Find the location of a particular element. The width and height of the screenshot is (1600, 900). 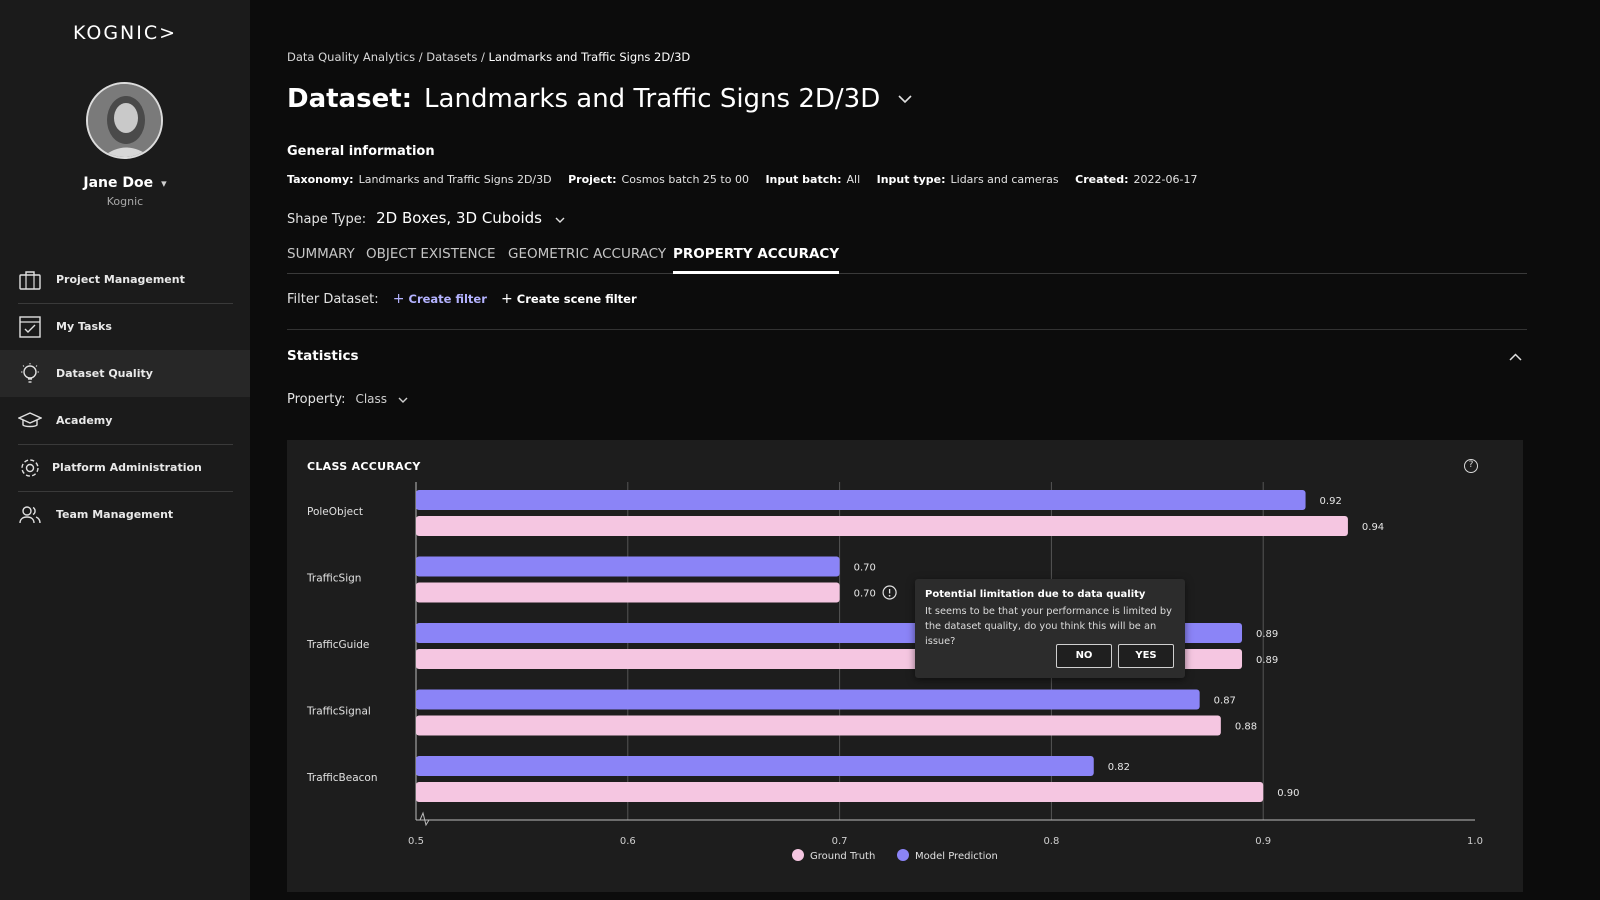

taxonomy-label: Taxonomy: is located at coordinates (320, 179).